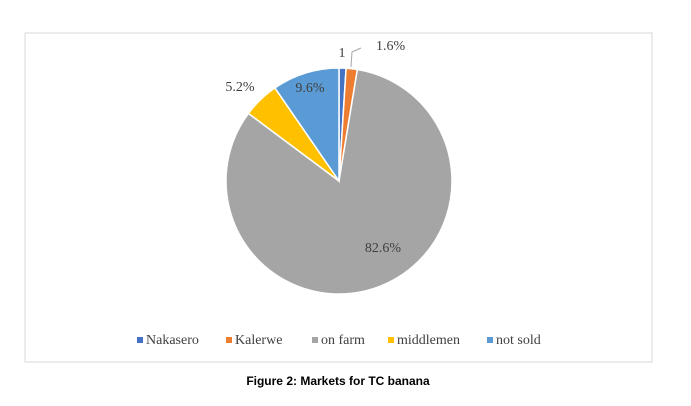 This screenshot has height=406, width=691. Describe the element at coordinates (310, 88) in the screenshot. I see `data-label: 9.6%` at that location.